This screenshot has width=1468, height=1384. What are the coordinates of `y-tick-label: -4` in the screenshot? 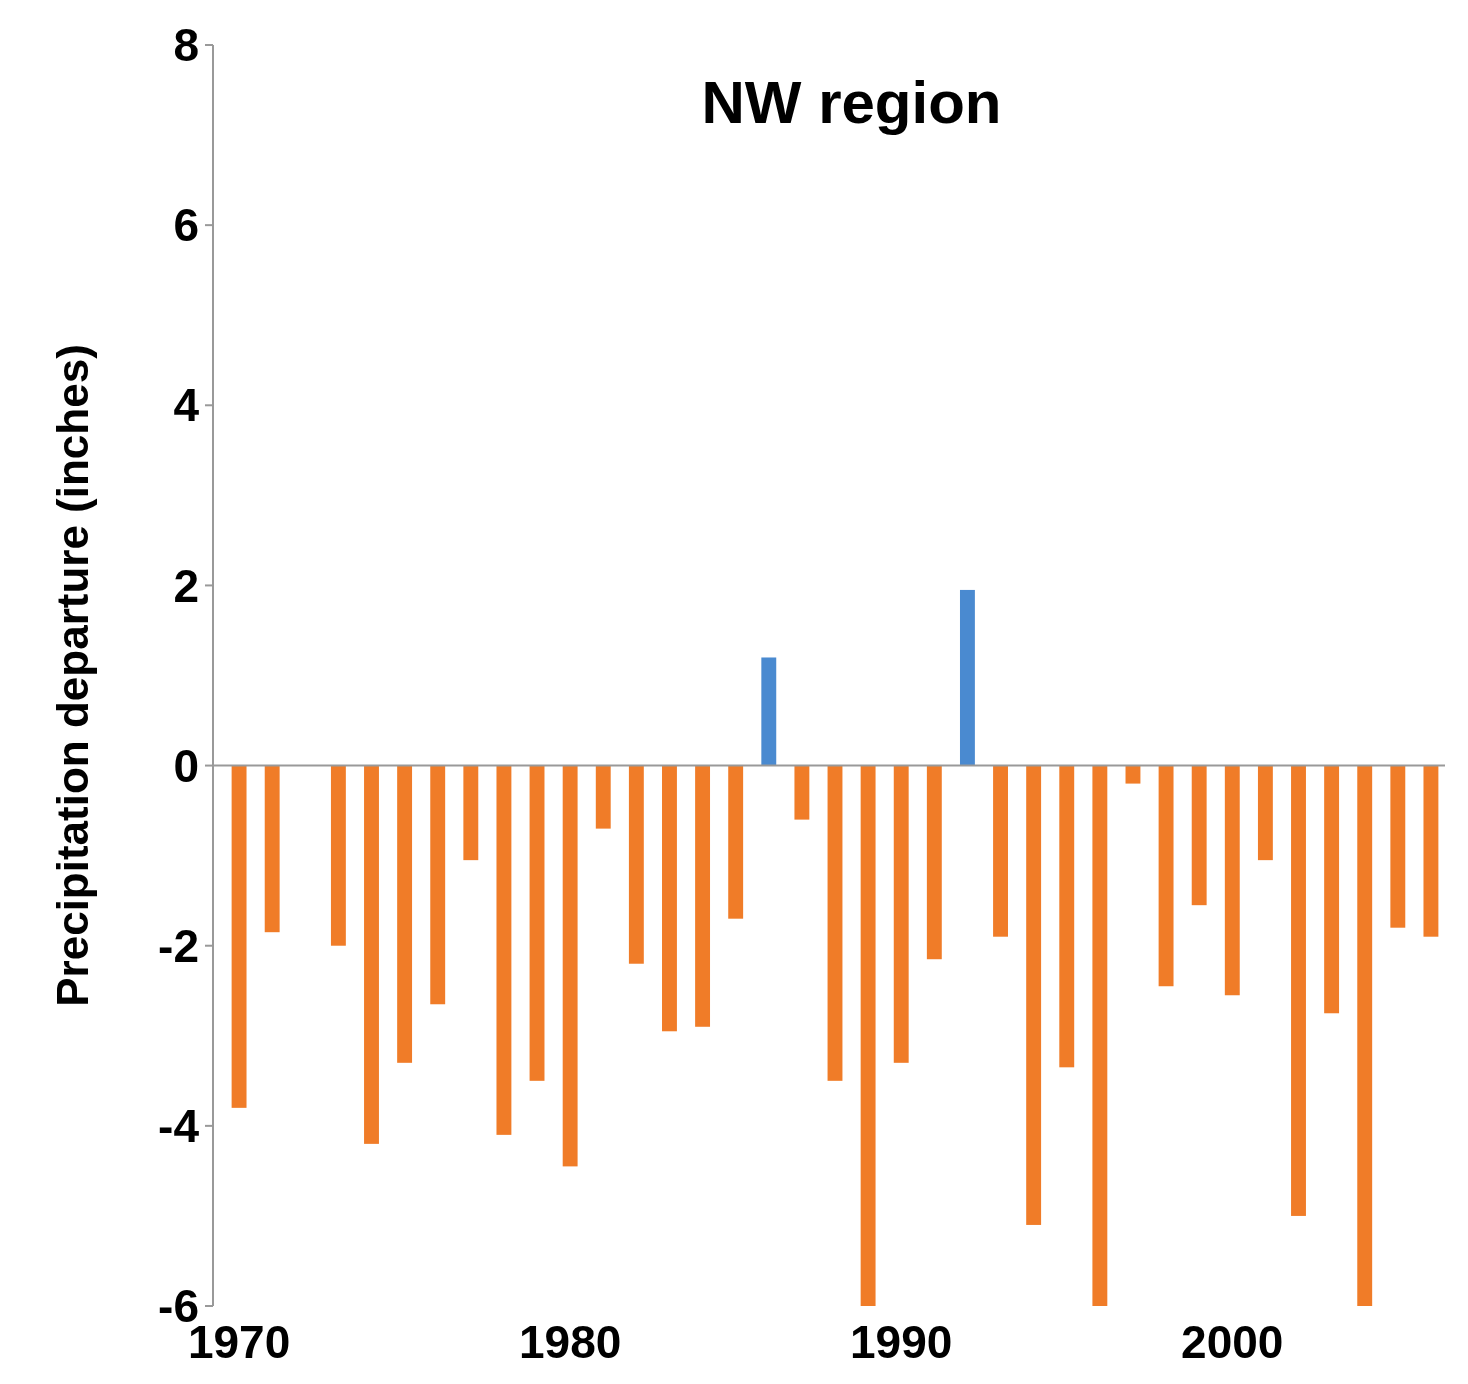 It's located at (179, 1125).